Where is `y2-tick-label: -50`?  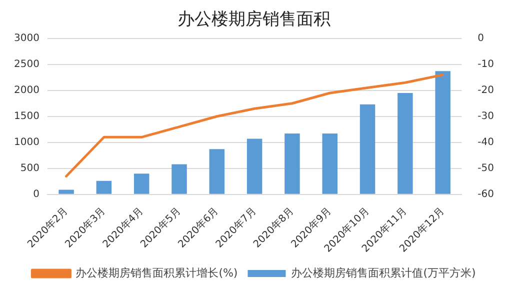 y2-tick-label: -50 is located at coordinates (486, 168).